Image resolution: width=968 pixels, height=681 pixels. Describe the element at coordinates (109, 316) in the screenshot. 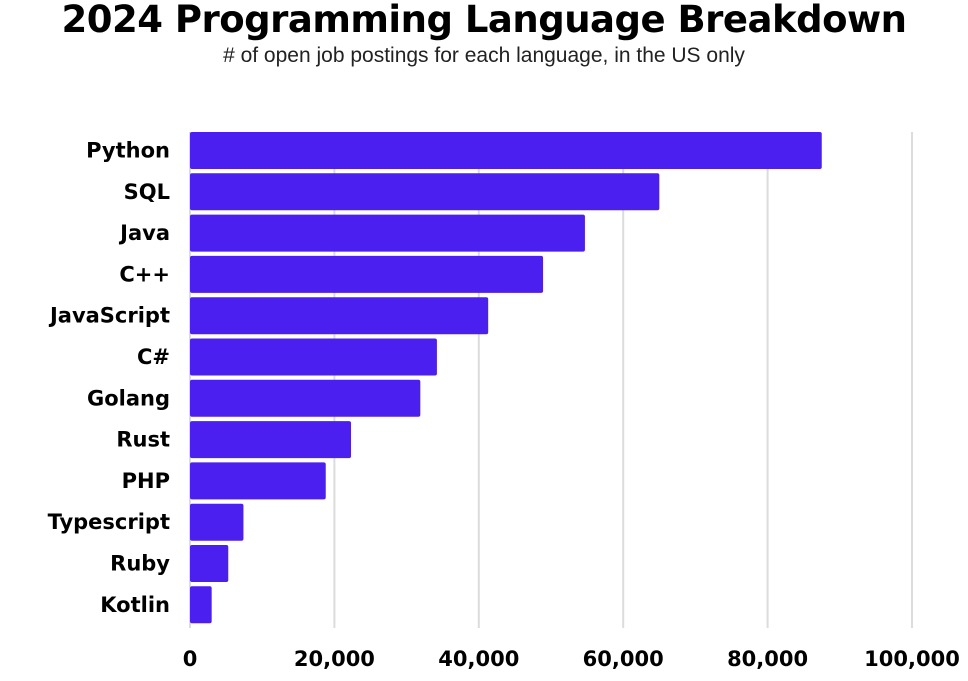

I see `category-label: JavaScript` at that location.